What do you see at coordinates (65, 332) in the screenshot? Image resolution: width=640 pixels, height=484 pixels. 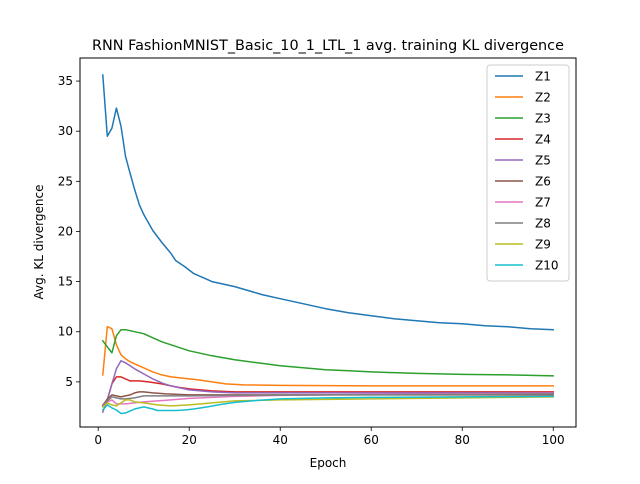 I see `y-tick-label: 10` at bounding box center [65, 332].